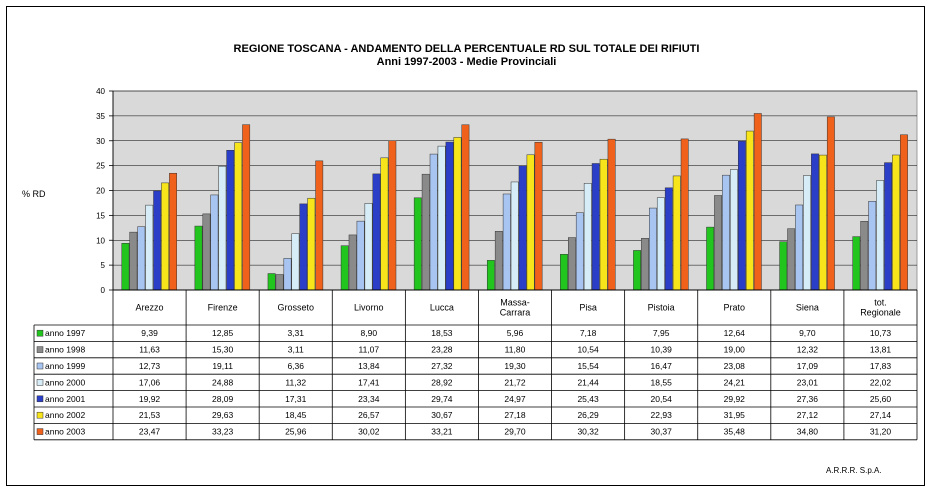  What do you see at coordinates (588, 366) in the screenshot?
I see `data-value-label: 15,54` at bounding box center [588, 366].